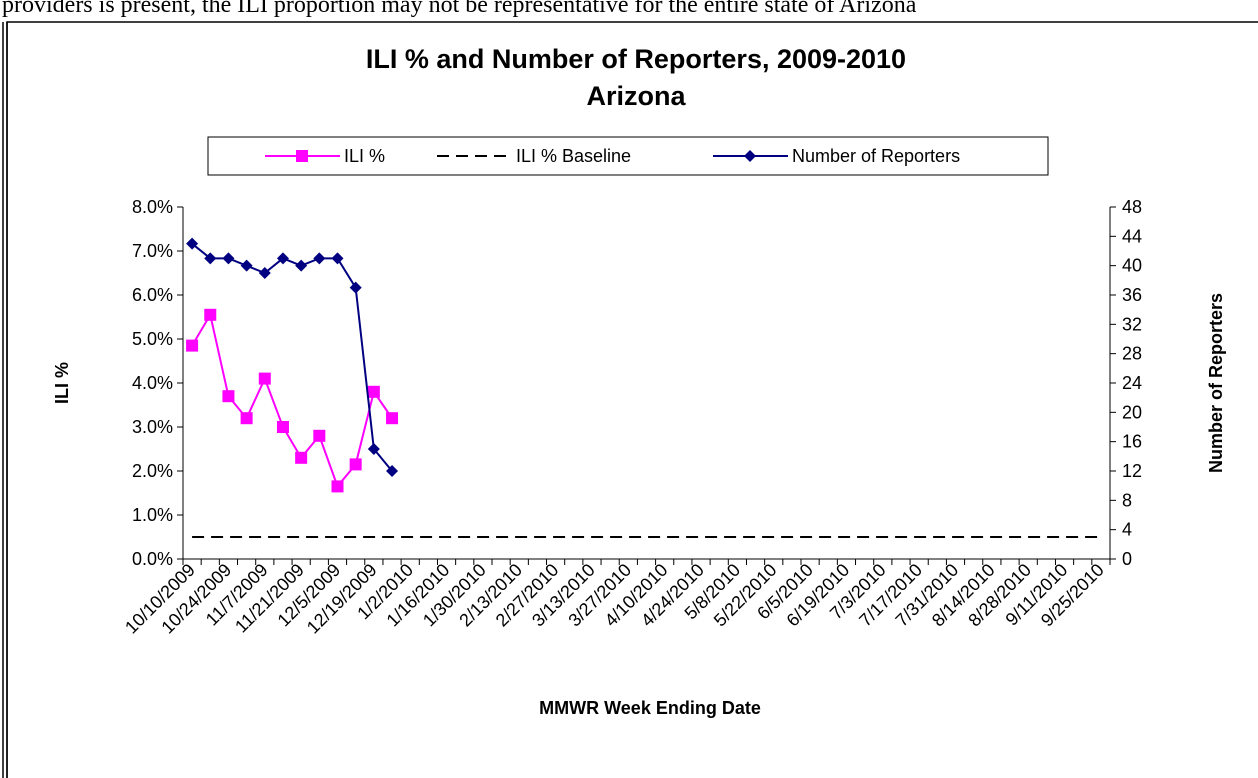 This screenshot has width=1258, height=778. What do you see at coordinates (152, 339) in the screenshot?
I see `y-tick-label: 5.0%` at bounding box center [152, 339].